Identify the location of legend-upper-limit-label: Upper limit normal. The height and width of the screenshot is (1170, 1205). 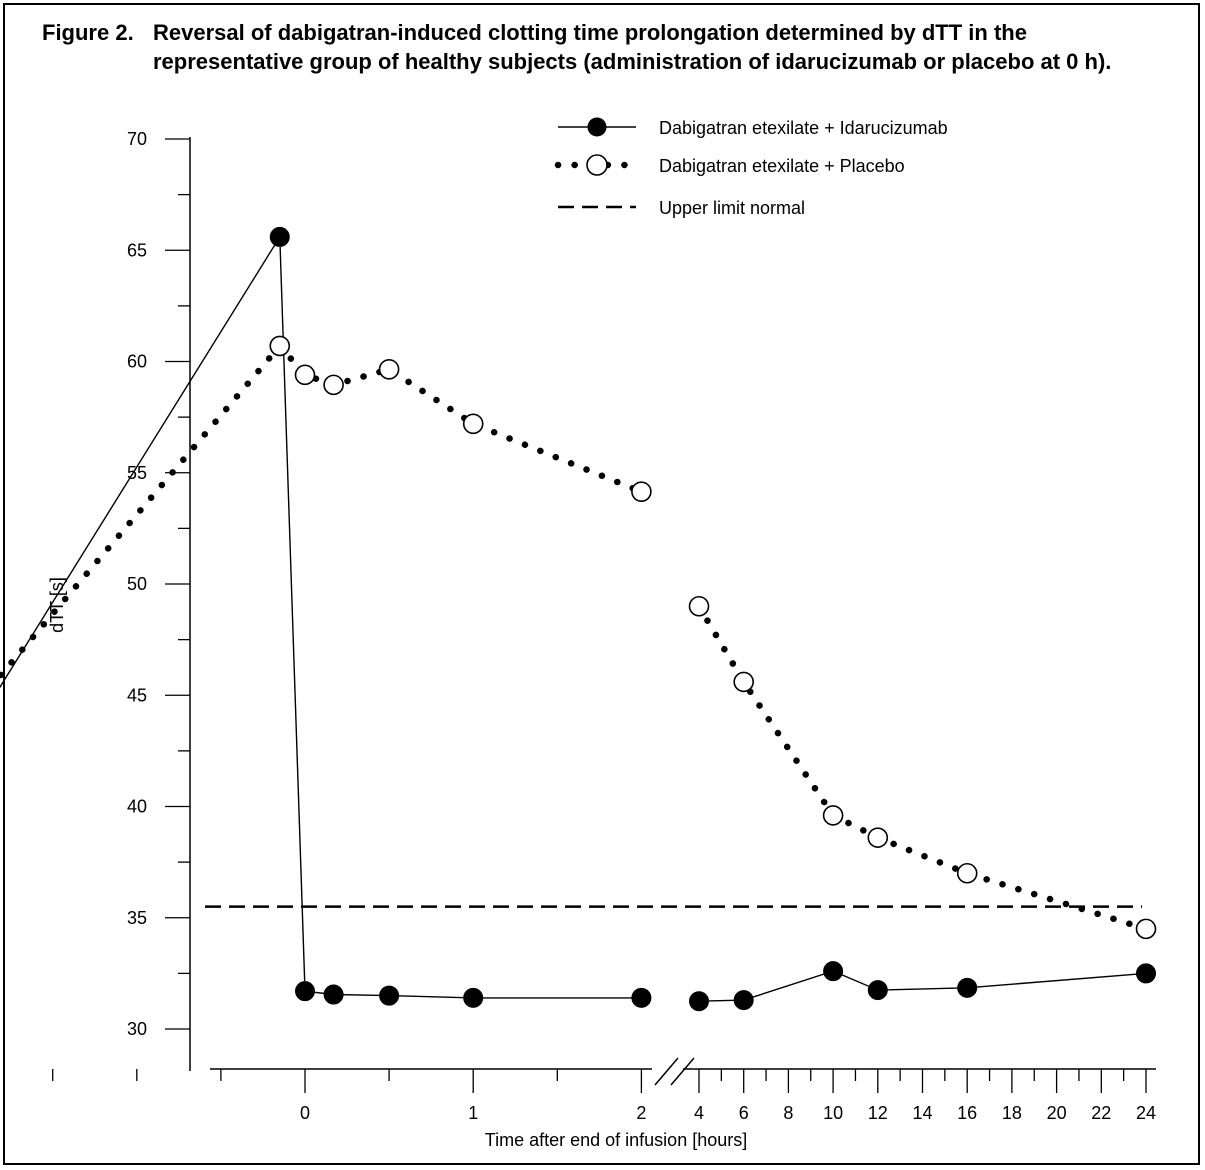
(732, 208).